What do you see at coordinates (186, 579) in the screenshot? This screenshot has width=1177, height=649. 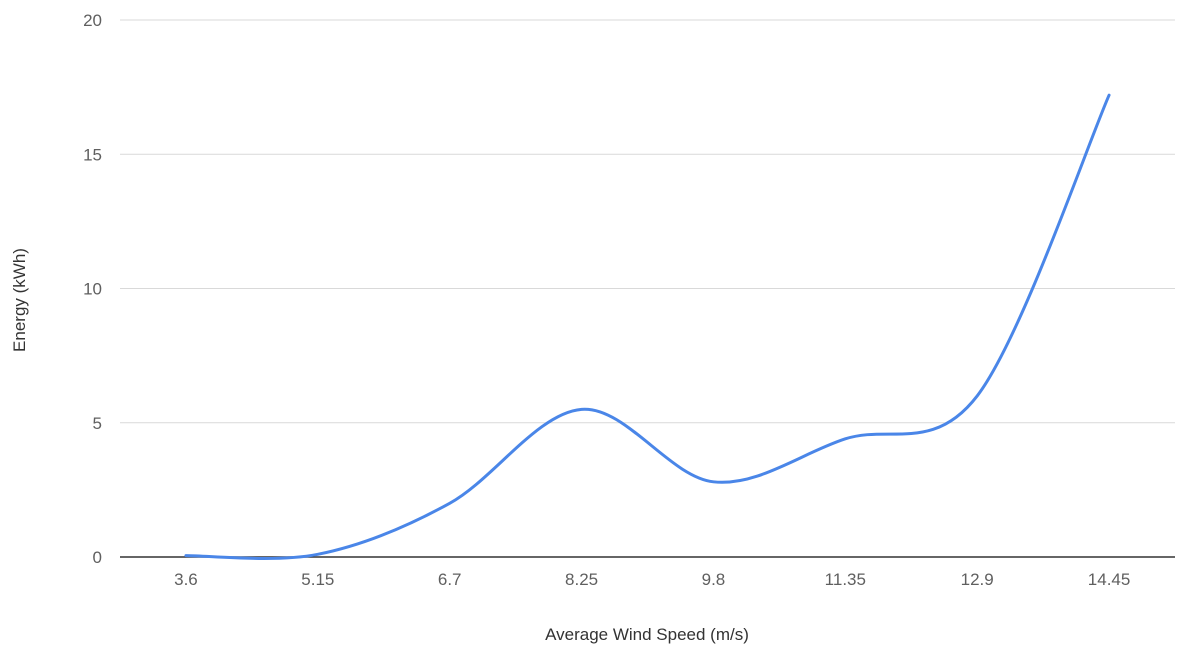 I see `x-tick-label: 3.6` at bounding box center [186, 579].